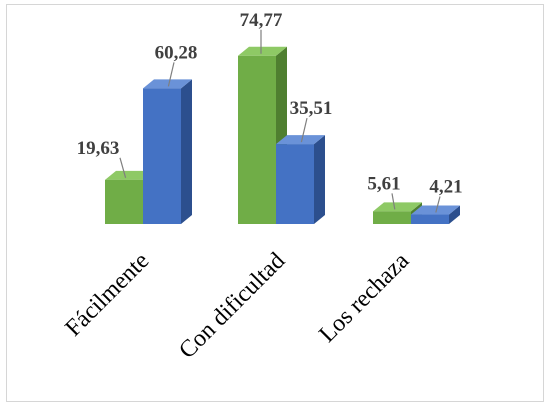  I want to click on data-label-s1-3: 5,61, so click(383, 183).